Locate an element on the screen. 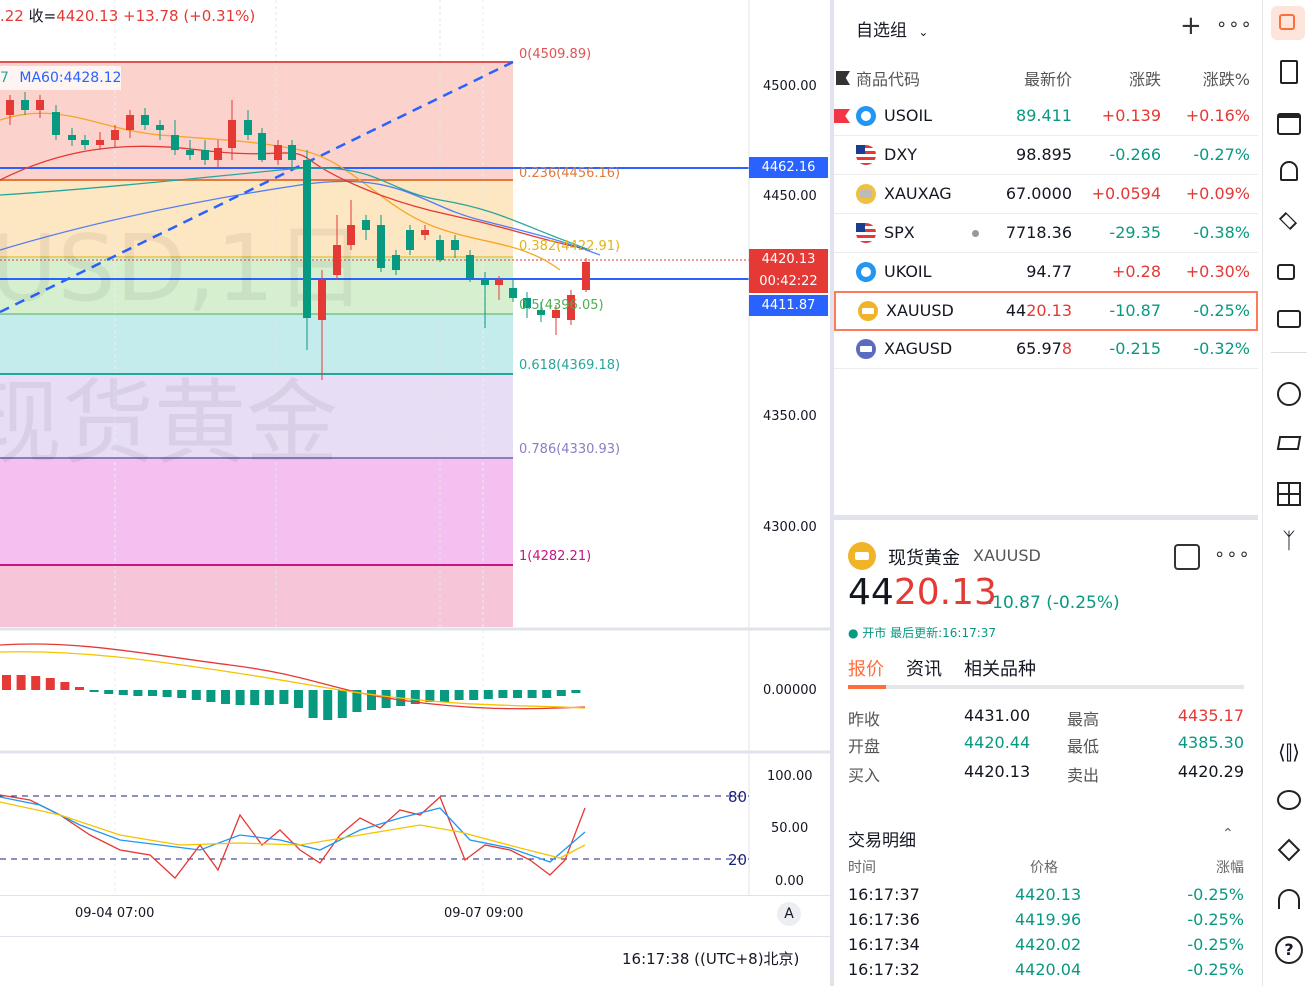 This screenshot has height=986, width=1314. chevron-down-icon: ⌄ is located at coordinates (923, 32).